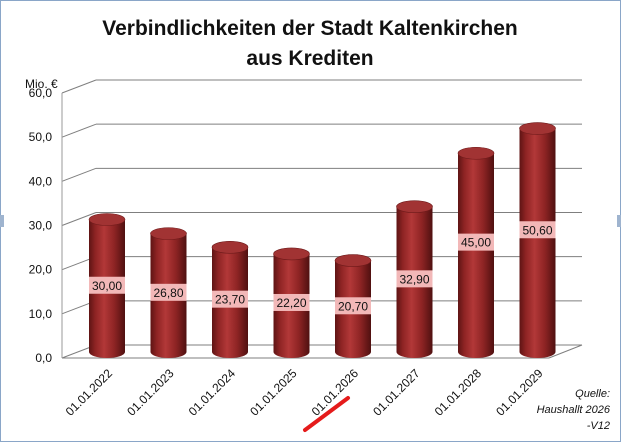  What do you see at coordinates (598, 426) in the screenshot?
I see `source-note-line-3: -V12` at bounding box center [598, 426].